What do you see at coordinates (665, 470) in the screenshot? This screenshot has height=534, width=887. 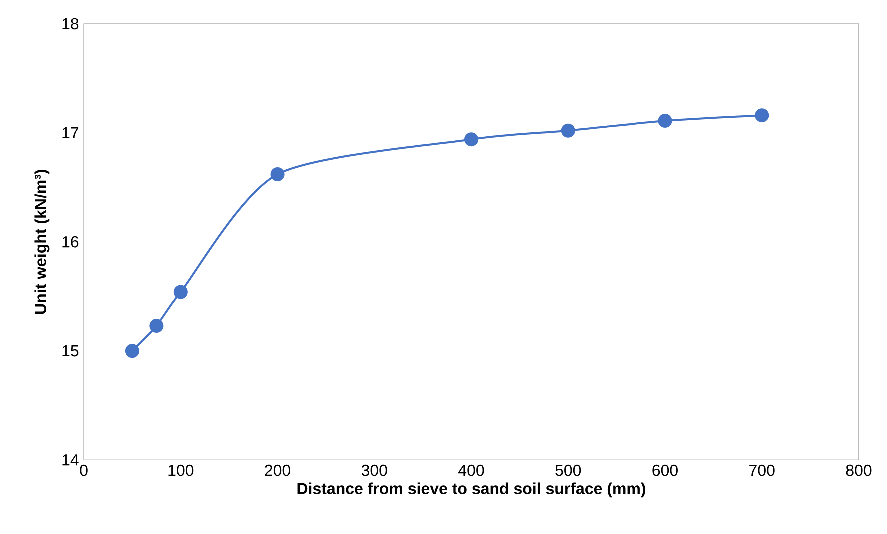 I see `x-tick-label: 600` at bounding box center [665, 470].